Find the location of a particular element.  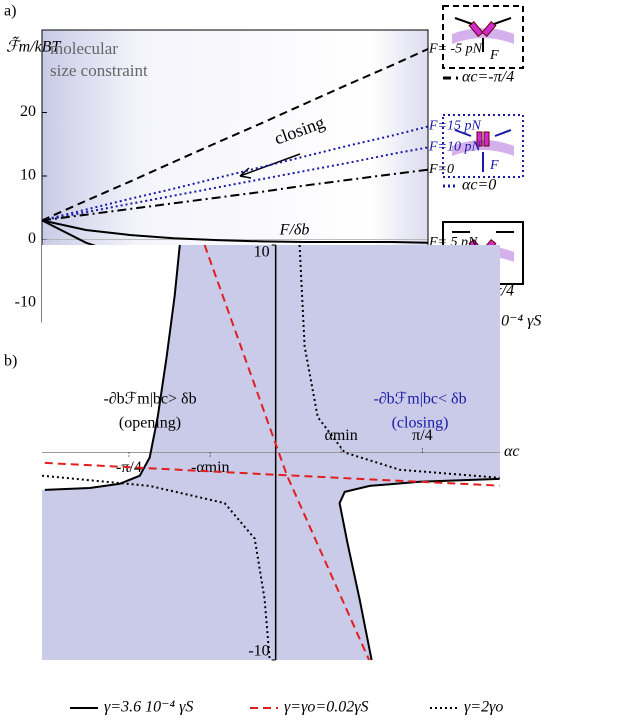

legend-label: αc=0 is located at coordinates (479, 185).